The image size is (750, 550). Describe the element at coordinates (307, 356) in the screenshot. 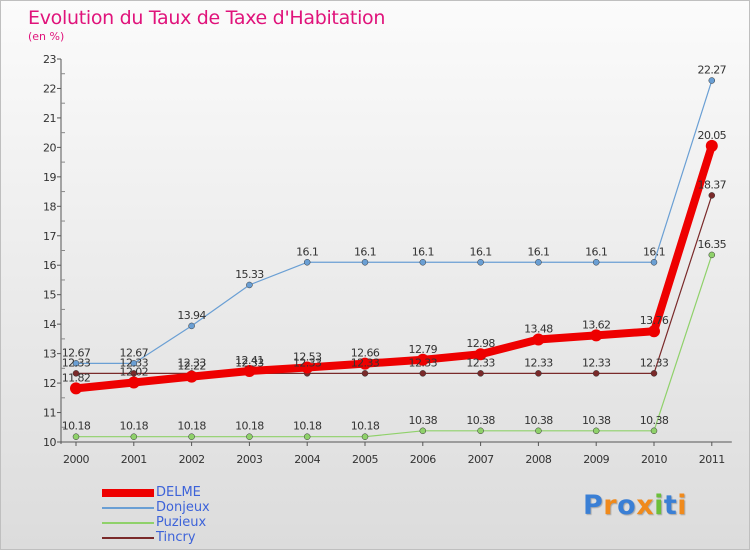

I see `data-label-delme: 12.53` at that location.